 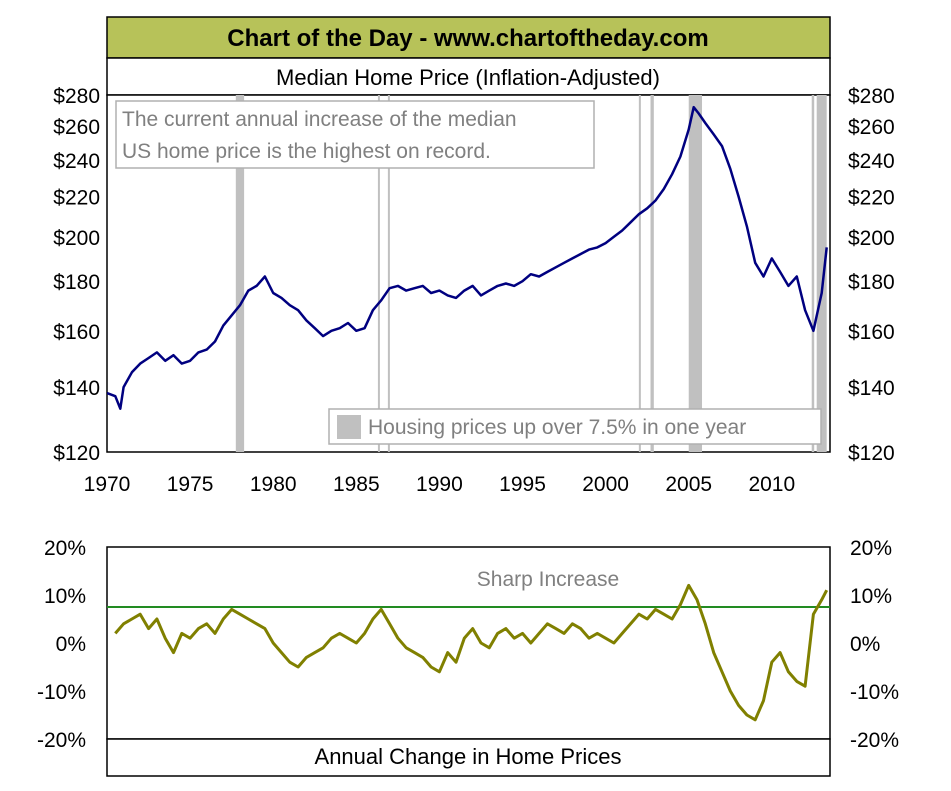 What do you see at coordinates (76, 282) in the screenshot?
I see `top-ytick-left-3: $180` at bounding box center [76, 282].